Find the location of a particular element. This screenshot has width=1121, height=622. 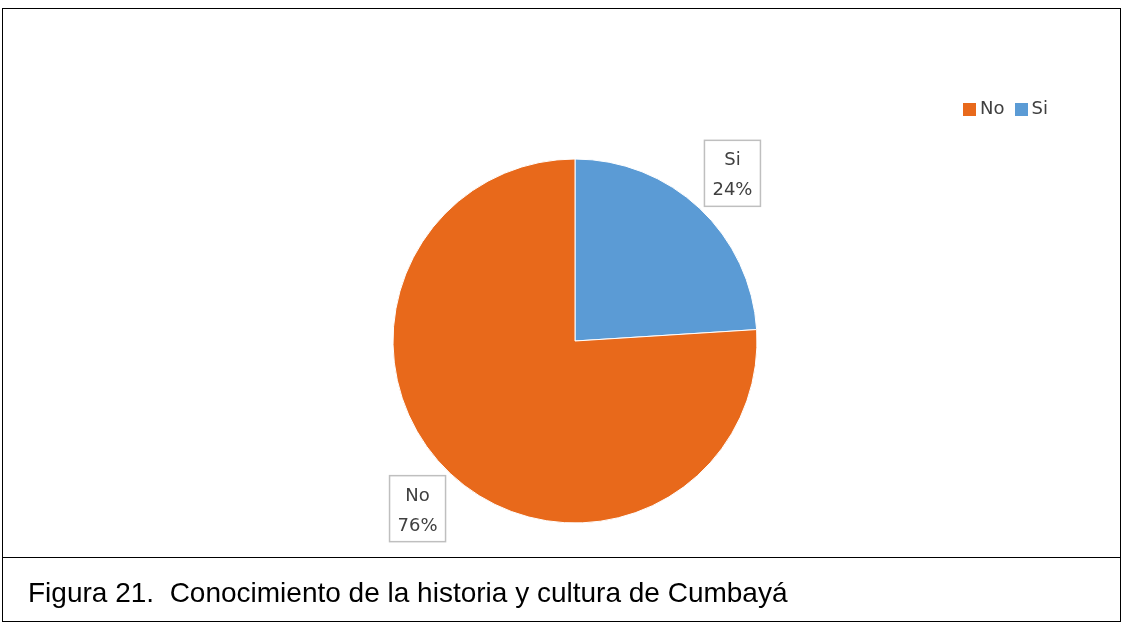

data-label: 76% is located at coordinates (417, 524).